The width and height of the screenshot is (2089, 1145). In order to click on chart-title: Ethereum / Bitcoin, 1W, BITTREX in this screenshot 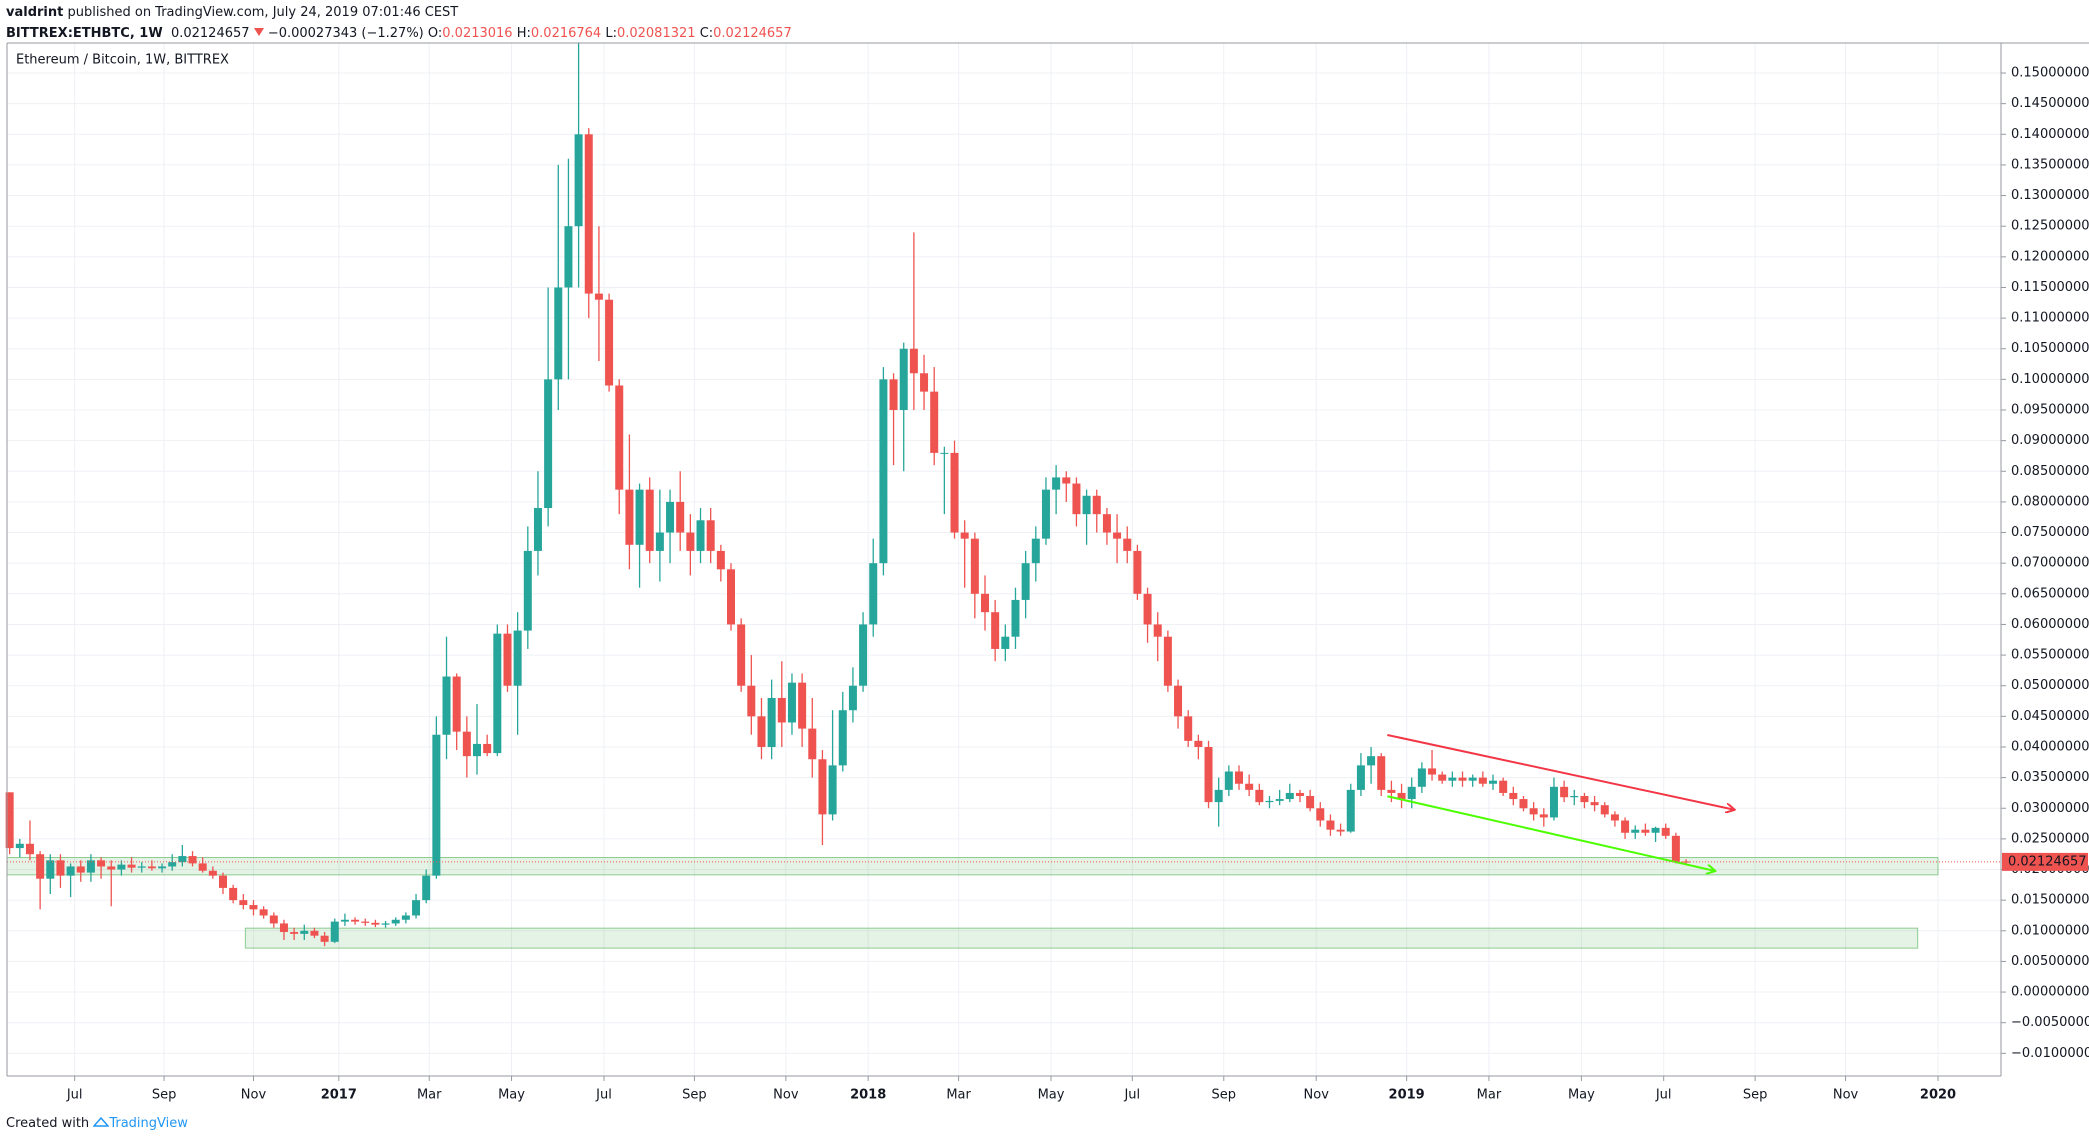, I will do `click(122, 60)`.